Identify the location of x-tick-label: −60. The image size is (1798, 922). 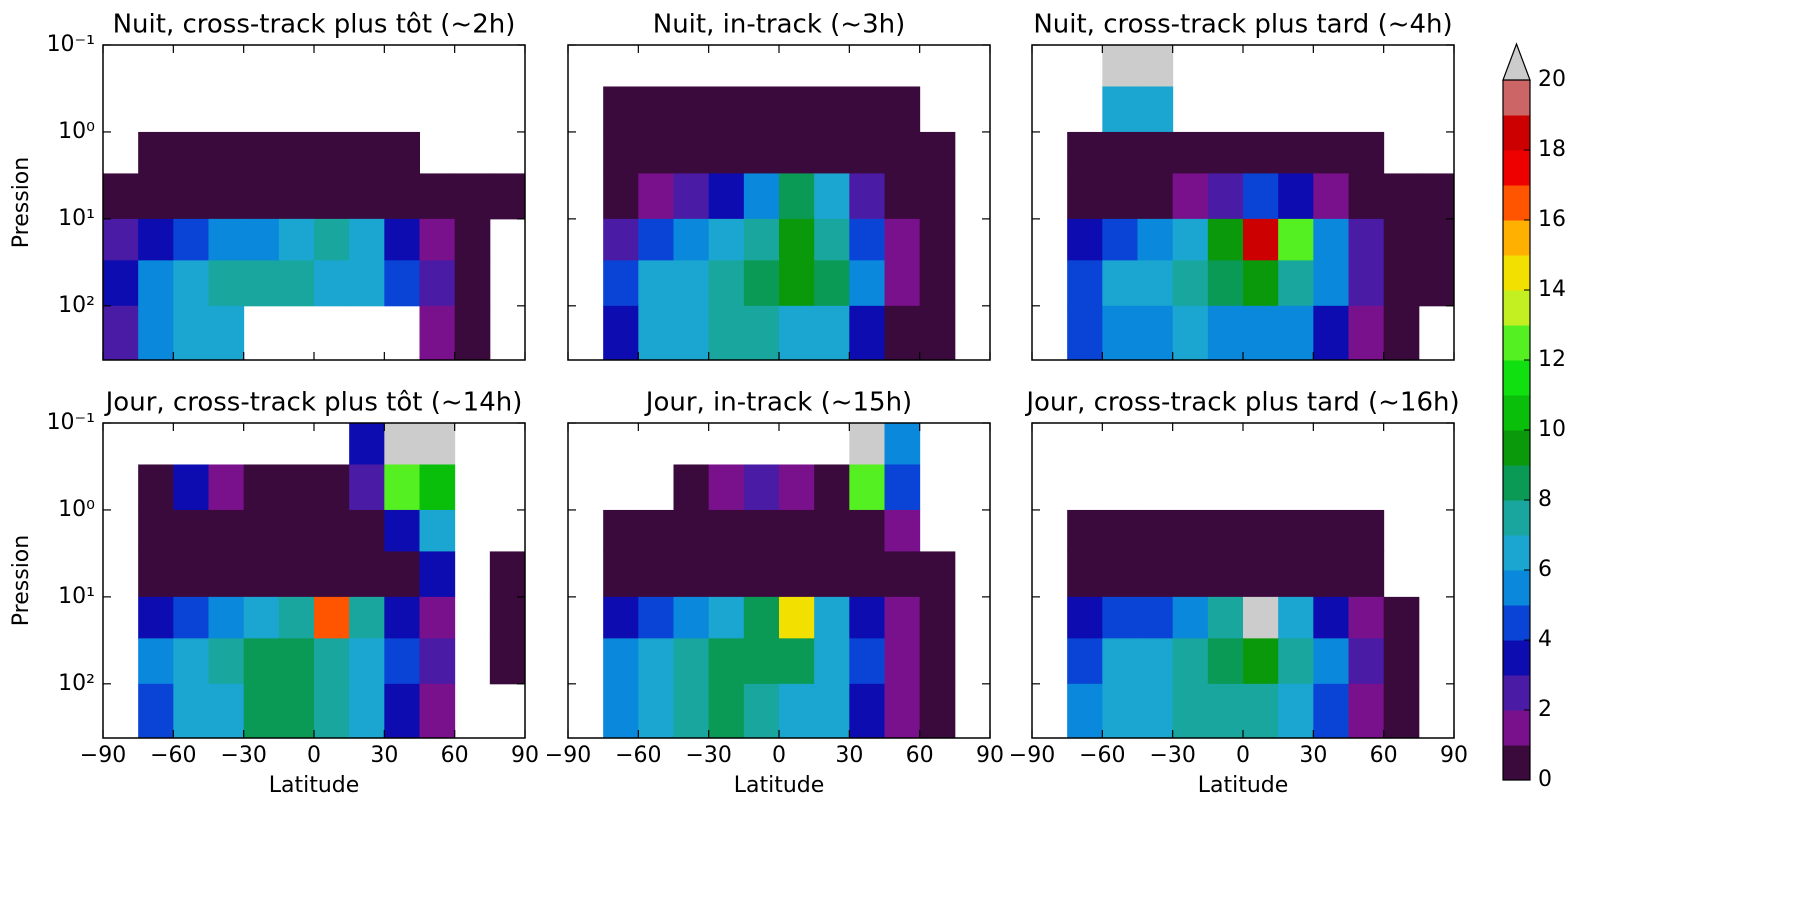
(638, 755).